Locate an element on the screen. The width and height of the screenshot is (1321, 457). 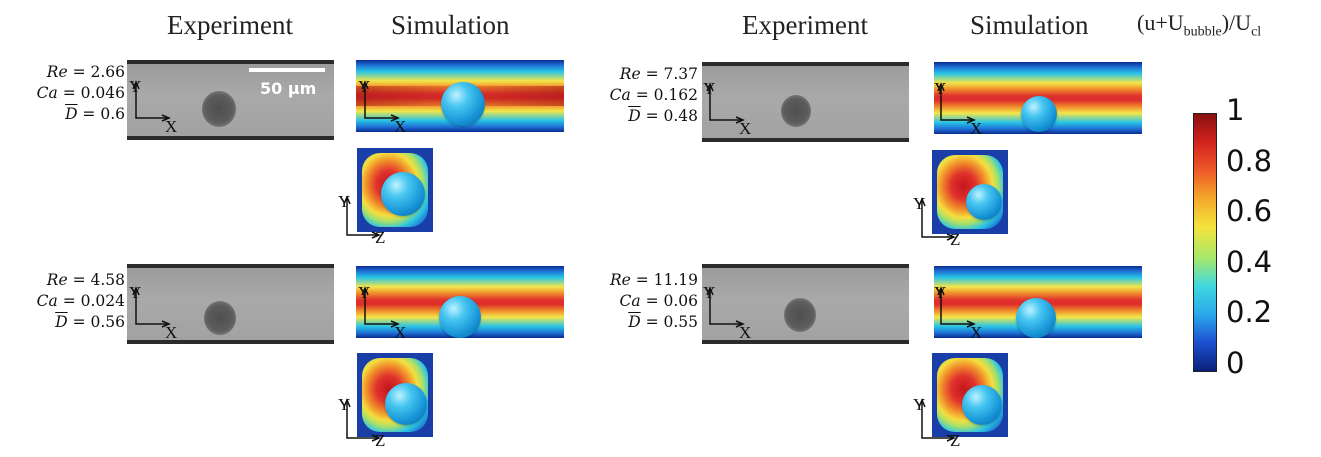
header-experiment-right: Experiment is located at coordinates (805, 25).